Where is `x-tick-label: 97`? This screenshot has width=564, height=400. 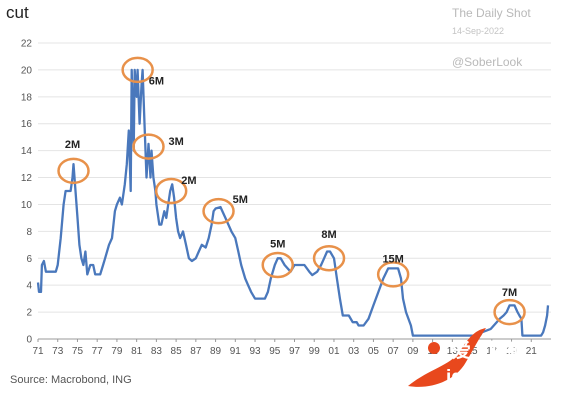 x-tick-label: 97 is located at coordinates (295, 351).